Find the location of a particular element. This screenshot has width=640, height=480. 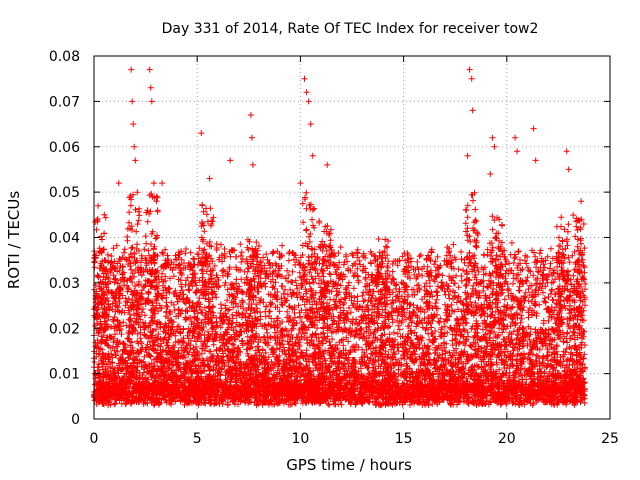

x-tick-label: 0 is located at coordinates (94, 439).